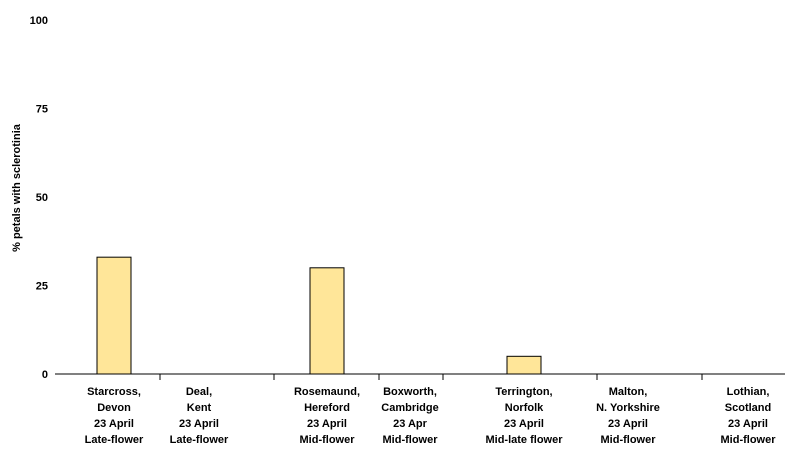 This screenshot has height=452, width=800. I want to click on x-category-label-line: Kent, so click(199, 408).